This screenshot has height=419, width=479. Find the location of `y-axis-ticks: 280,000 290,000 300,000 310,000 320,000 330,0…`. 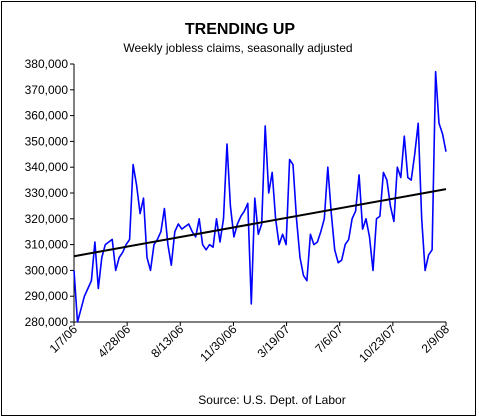

y-axis-ticks: 280,000 290,000 300,000 310,000 320,000 330,0… is located at coordinates (49, 193).